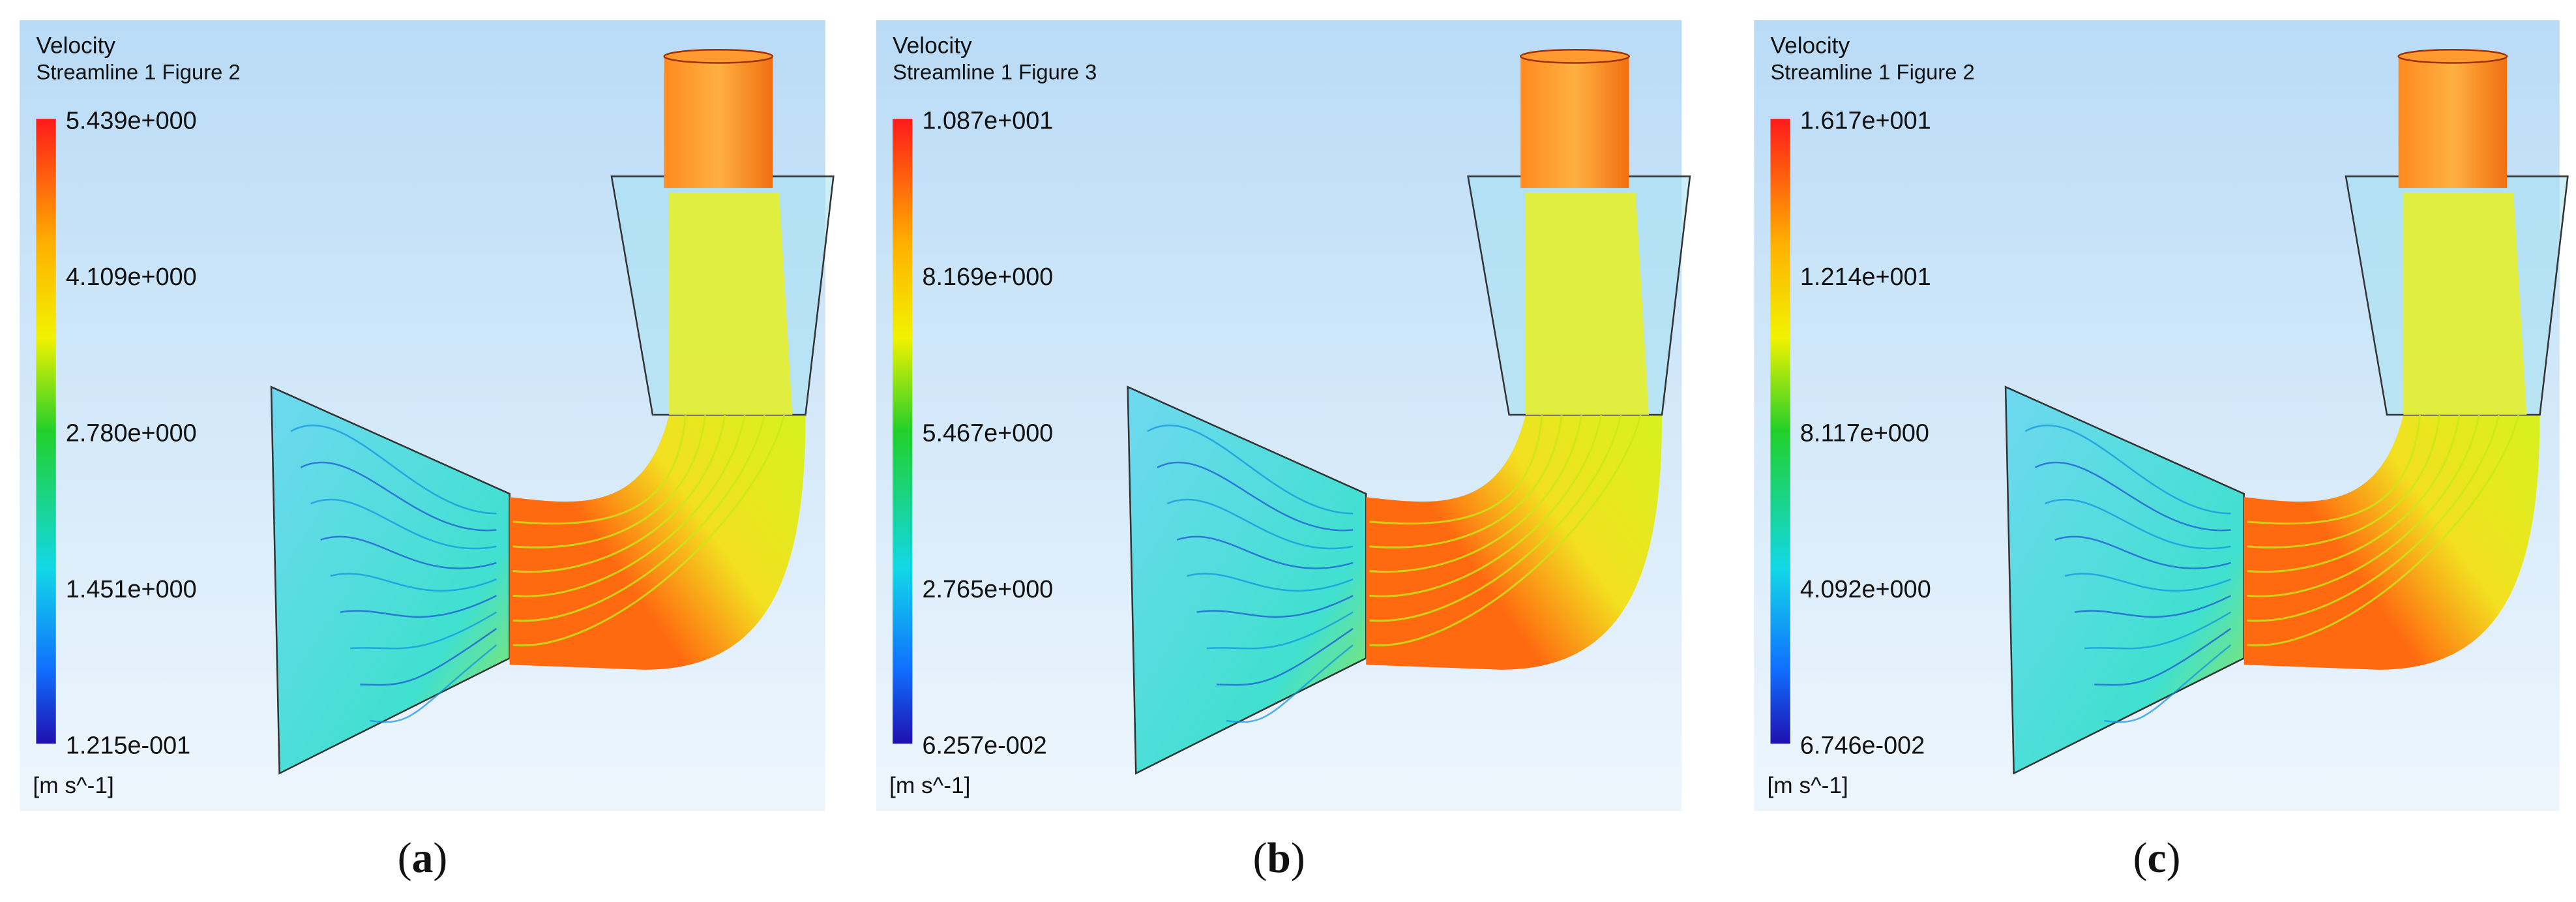  I want to click on legend-label: 2.780e+000, so click(131, 433).